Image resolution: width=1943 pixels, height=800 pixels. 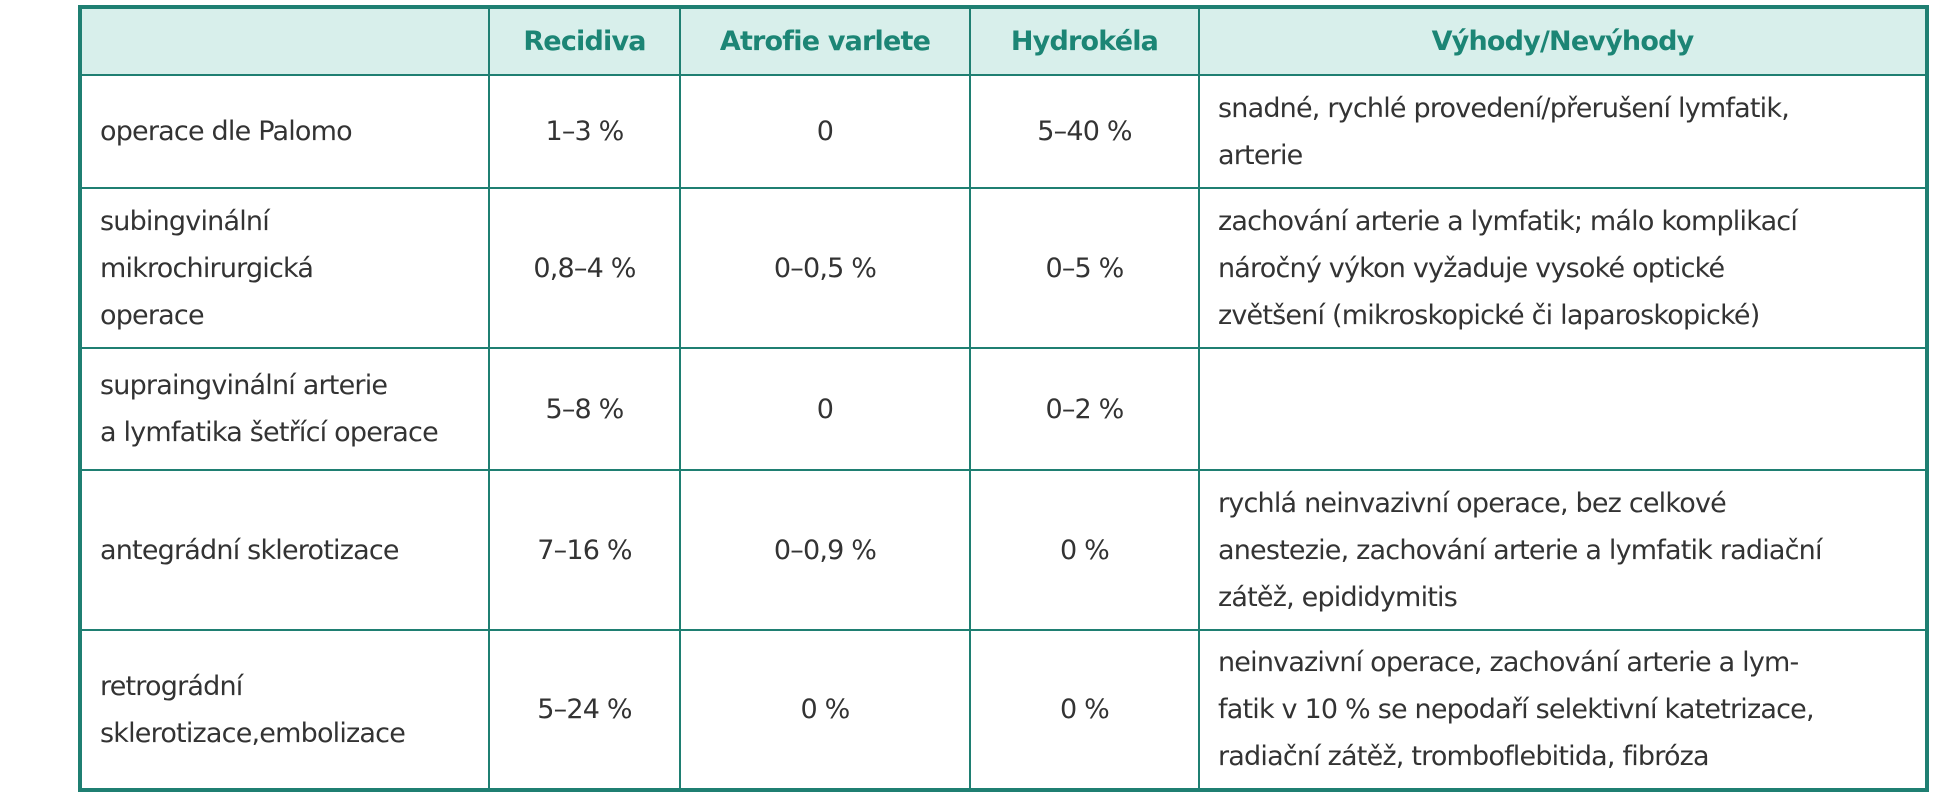 I want to click on table-cell: 0–2 %, so click(x=1084, y=409).